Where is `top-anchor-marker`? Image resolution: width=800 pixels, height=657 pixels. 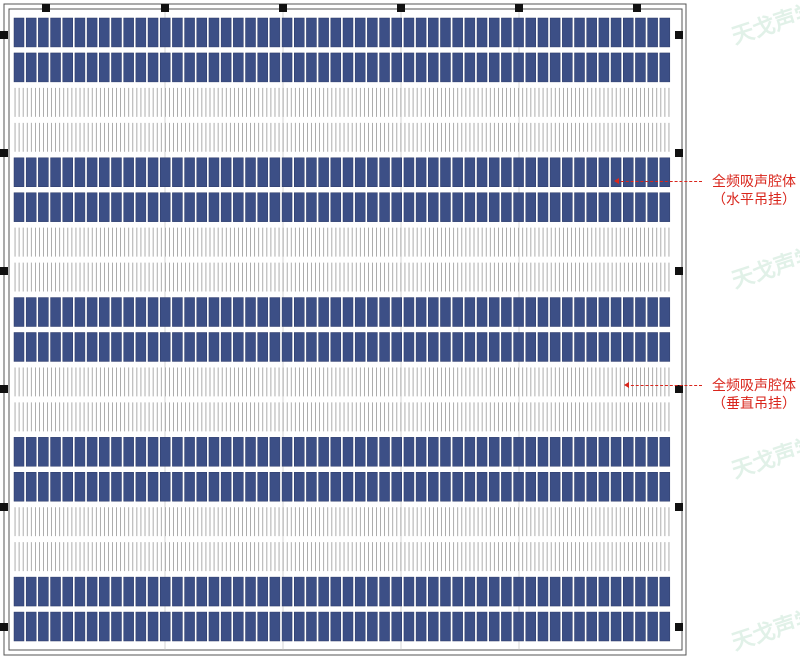 top-anchor-marker is located at coordinates (283, 8).